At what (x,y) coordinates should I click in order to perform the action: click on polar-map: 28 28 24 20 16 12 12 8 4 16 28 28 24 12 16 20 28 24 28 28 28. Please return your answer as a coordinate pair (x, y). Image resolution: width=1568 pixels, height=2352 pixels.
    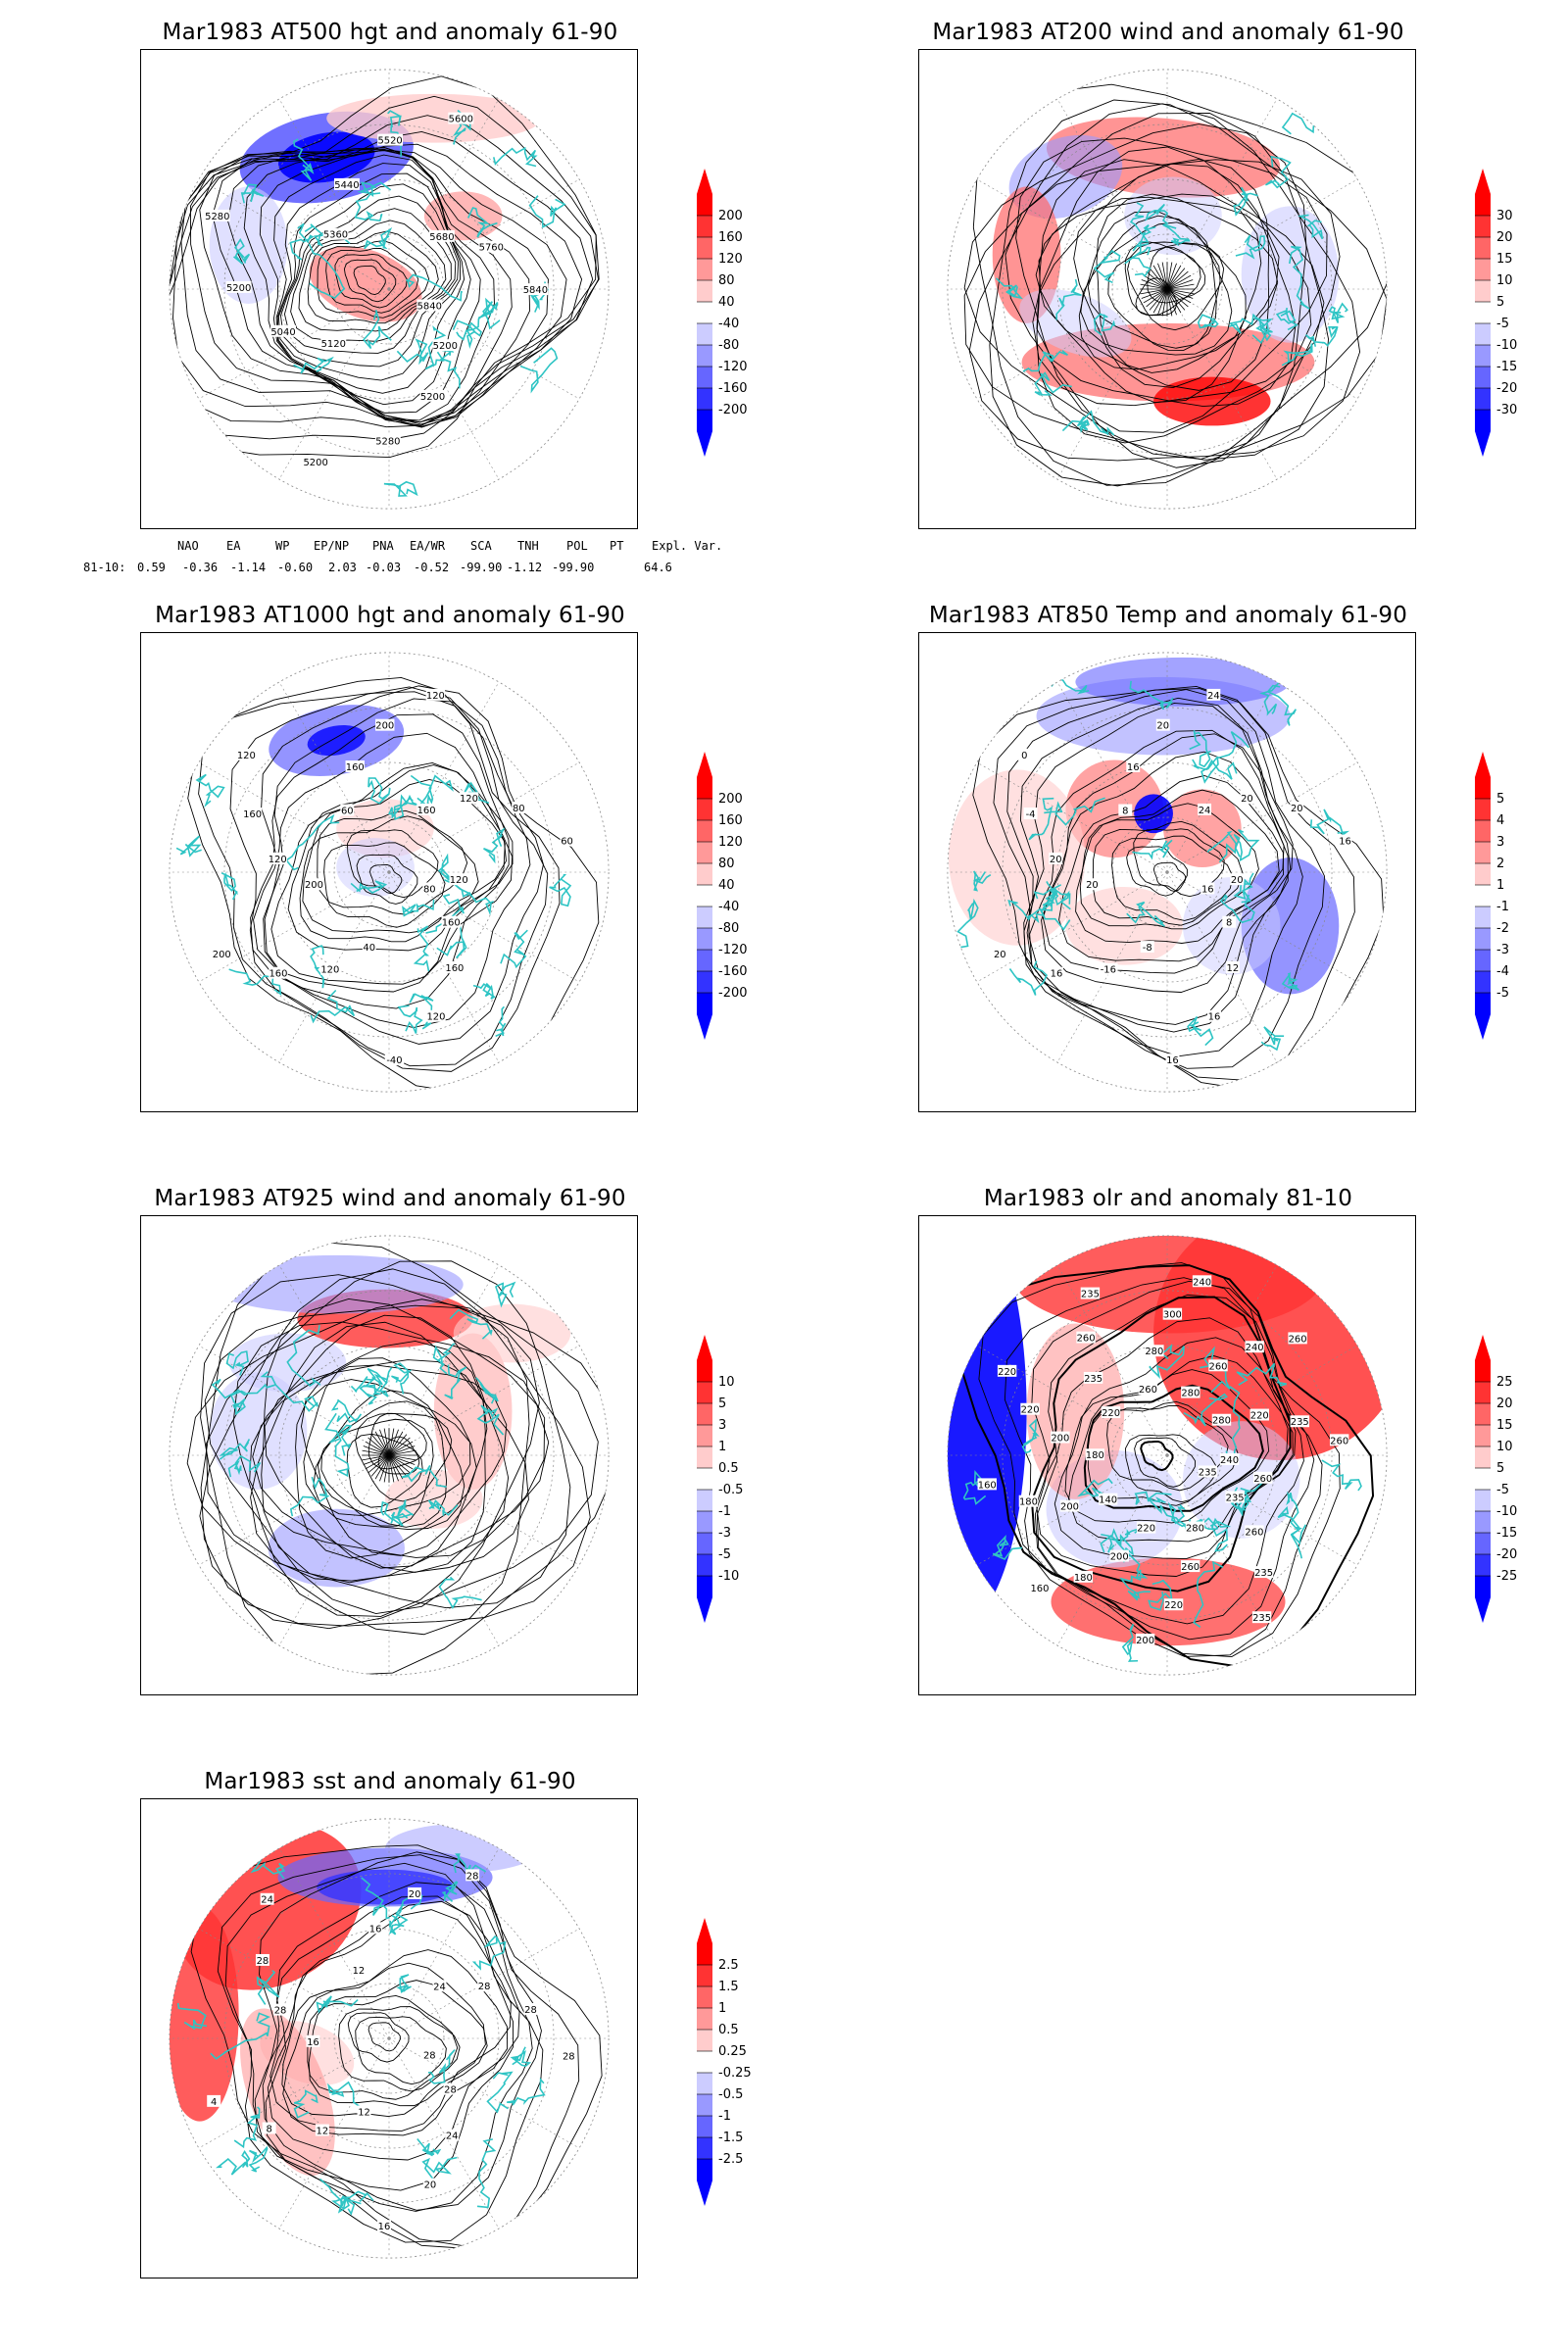
    Looking at the image, I should click on (389, 2039).